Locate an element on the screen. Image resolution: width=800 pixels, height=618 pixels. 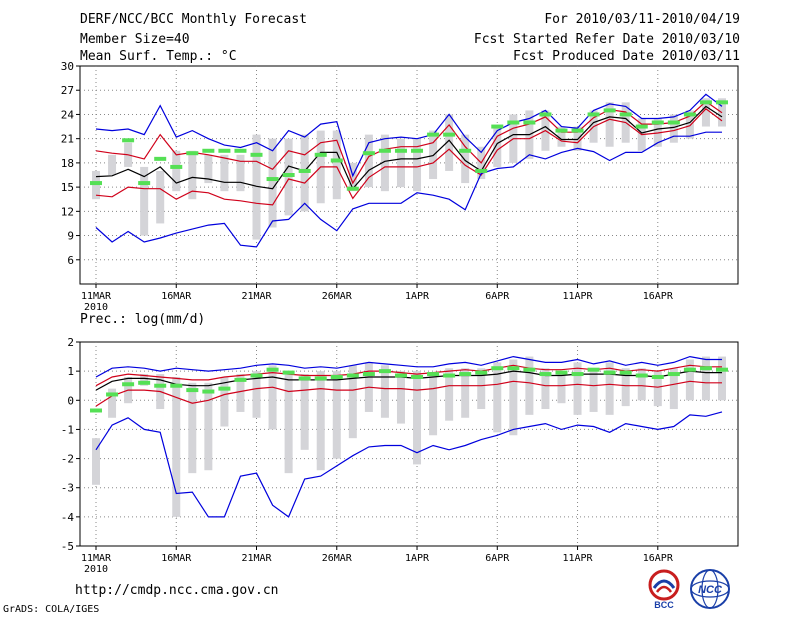
ncc-logo-text: NCC is located at coordinates (710, 590).